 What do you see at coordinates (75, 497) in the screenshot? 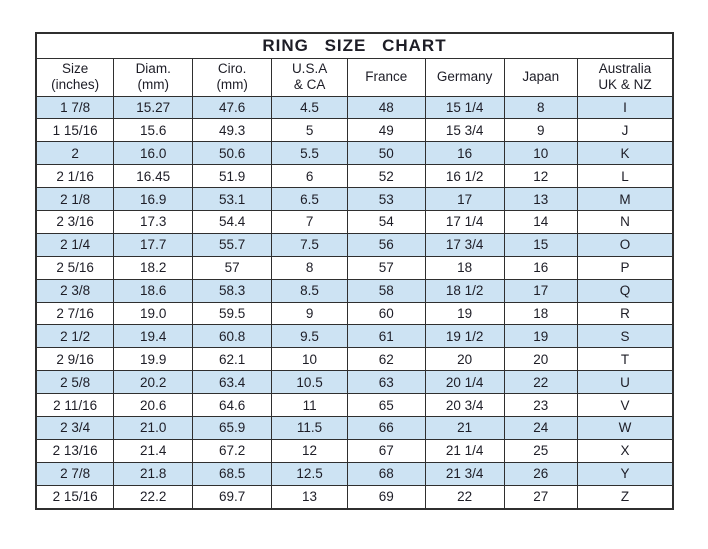
I see `table-cell: 2 15/16` at bounding box center [75, 497].